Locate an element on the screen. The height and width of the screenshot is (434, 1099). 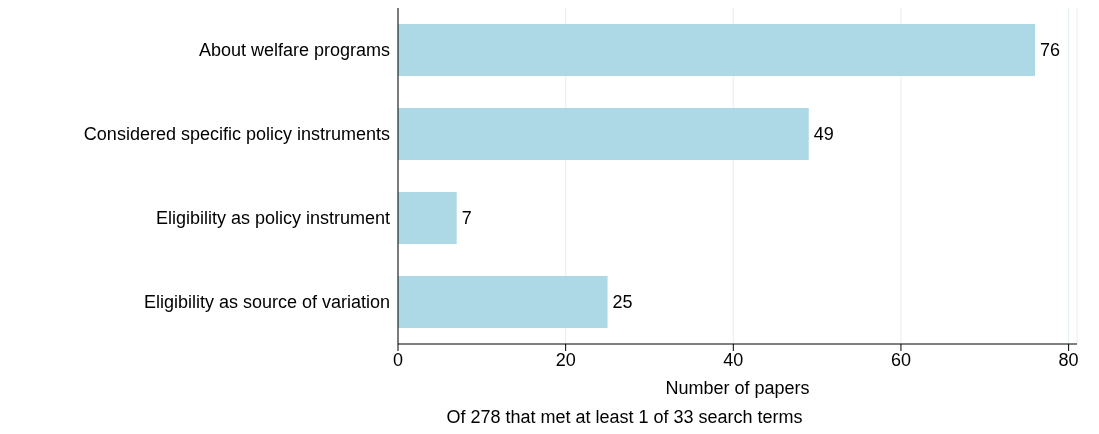
y-tick-label: About welfare programs is located at coordinates (294, 50).